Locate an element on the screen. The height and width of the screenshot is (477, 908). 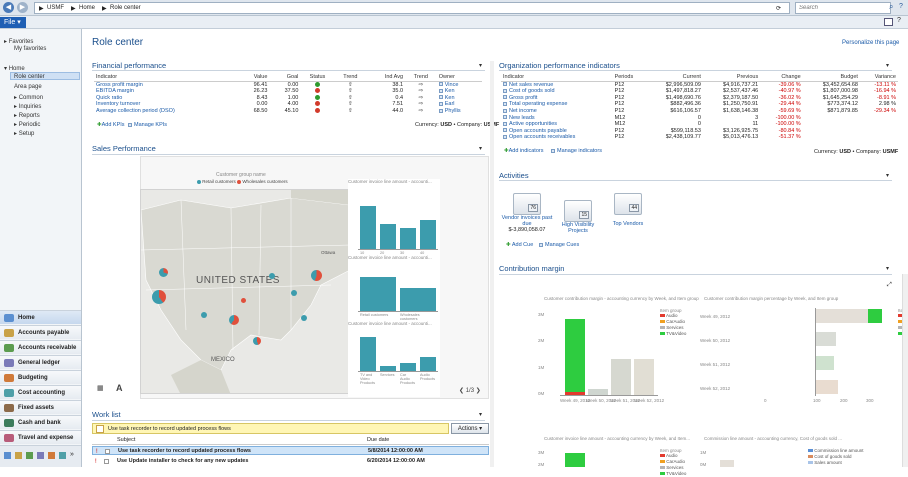
search-input is located at coordinates (838, 8).